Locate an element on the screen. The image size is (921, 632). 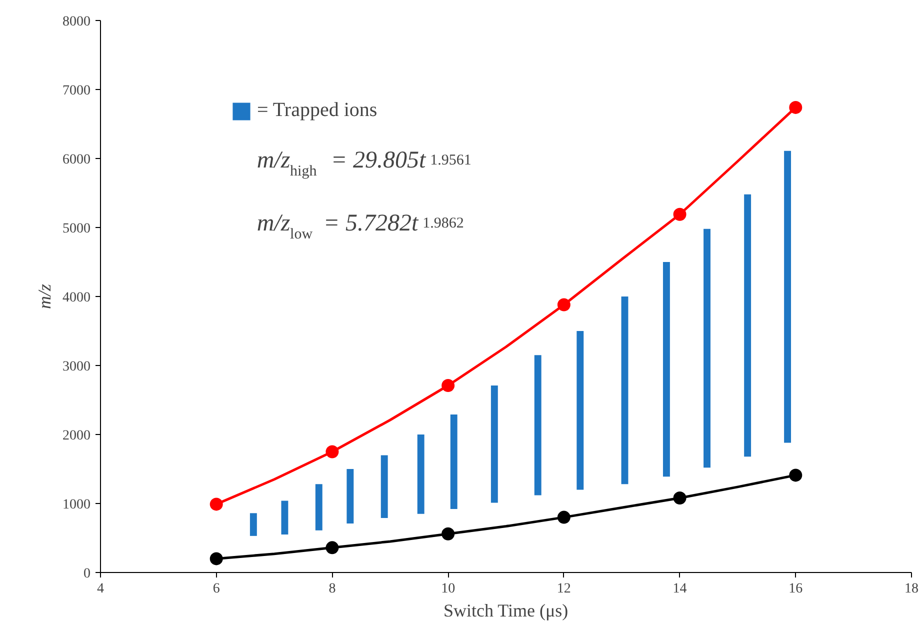
x-tick-label: 6 is located at coordinates (216, 589).